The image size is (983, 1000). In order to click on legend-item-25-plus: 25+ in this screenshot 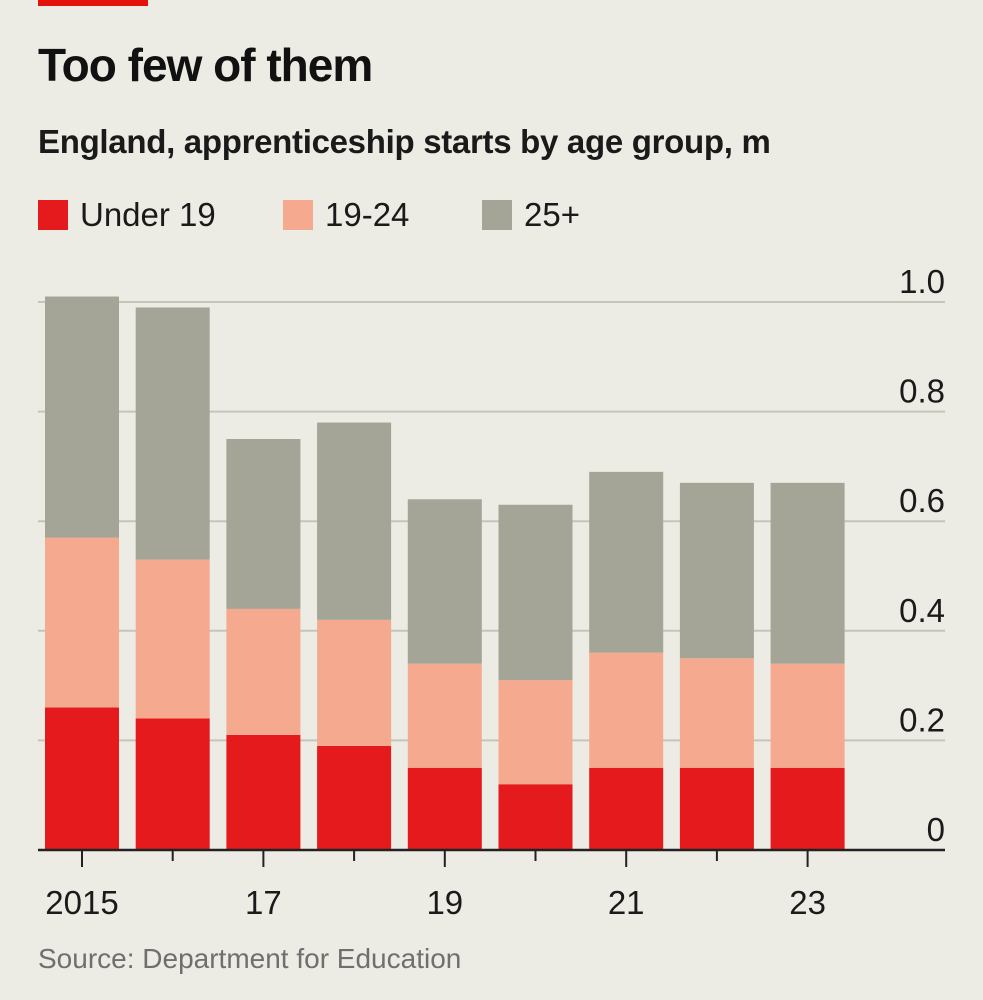, I will do `click(531, 215)`.